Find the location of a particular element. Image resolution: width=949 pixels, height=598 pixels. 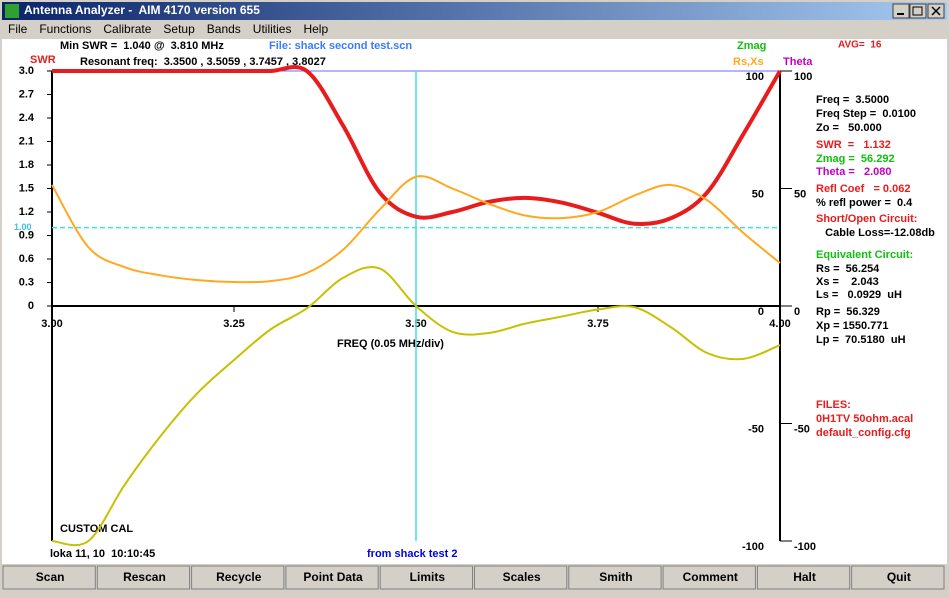

y3-tick-label: 100 is located at coordinates (803, 77).